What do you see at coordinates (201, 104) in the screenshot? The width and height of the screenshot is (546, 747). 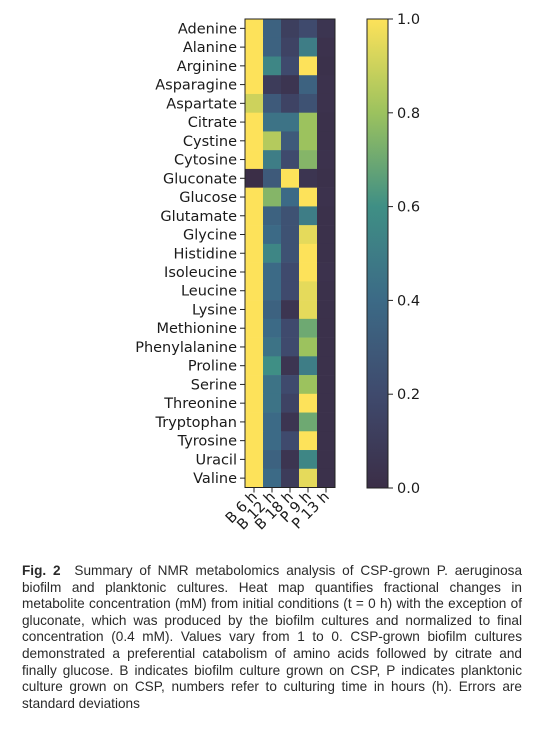 I see `y-tick-label: Aspartate` at bounding box center [201, 104].